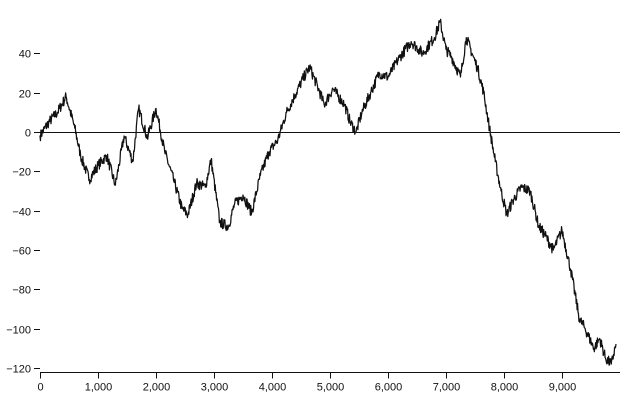 This screenshot has height=400, width=640. What do you see at coordinates (331, 388) in the screenshot?
I see `x-tick-label: 5,000` at bounding box center [331, 388].